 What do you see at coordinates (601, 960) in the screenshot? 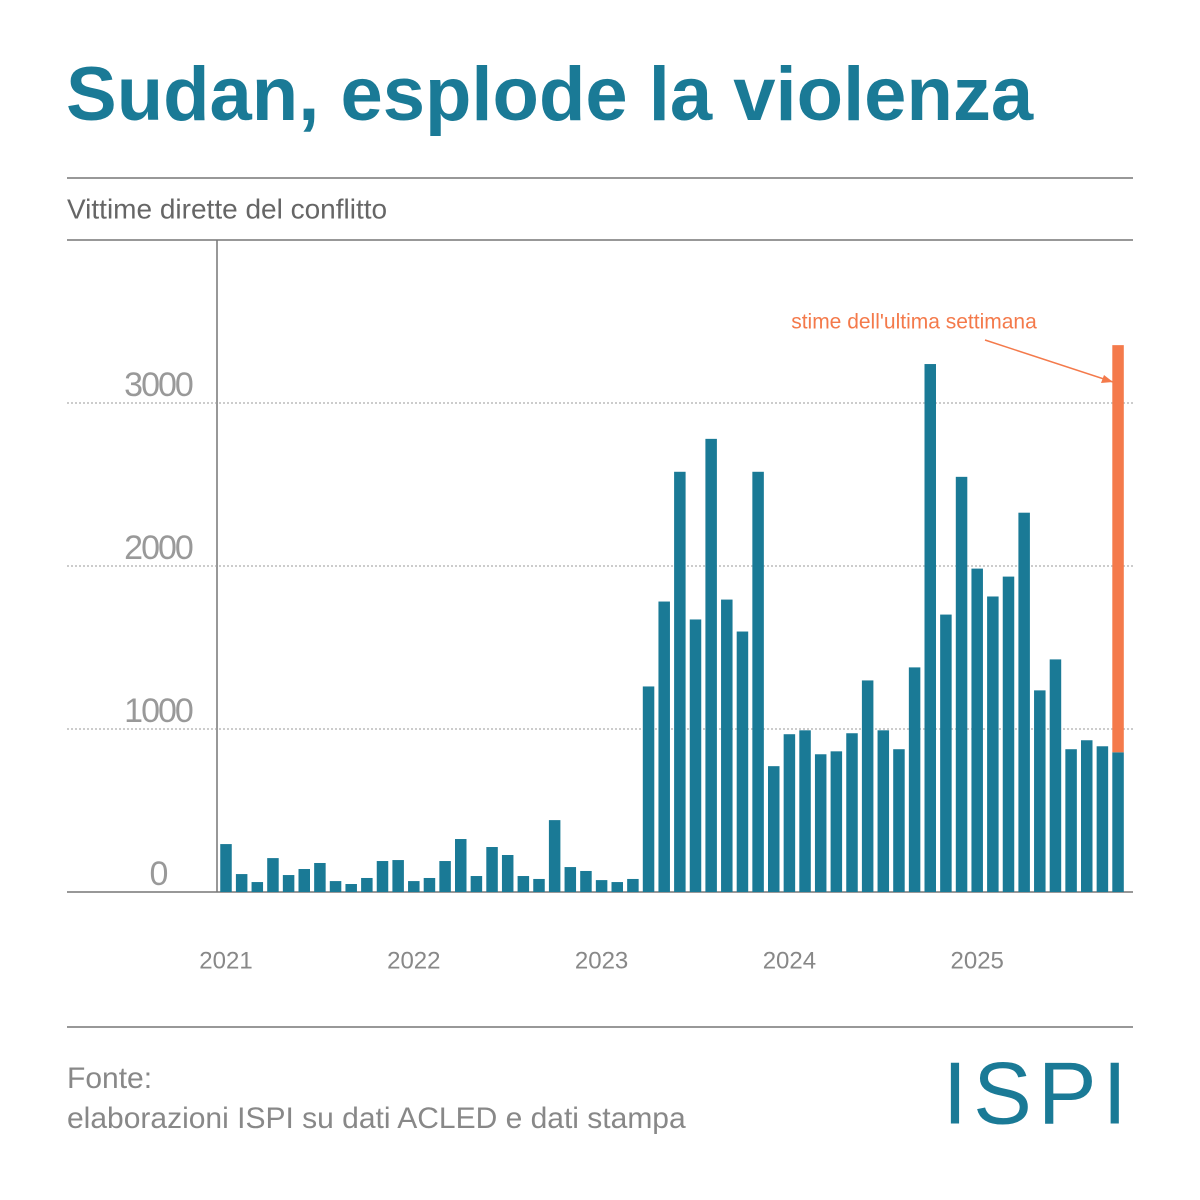
I see `x-tick-label: 2023` at bounding box center [601, 960].